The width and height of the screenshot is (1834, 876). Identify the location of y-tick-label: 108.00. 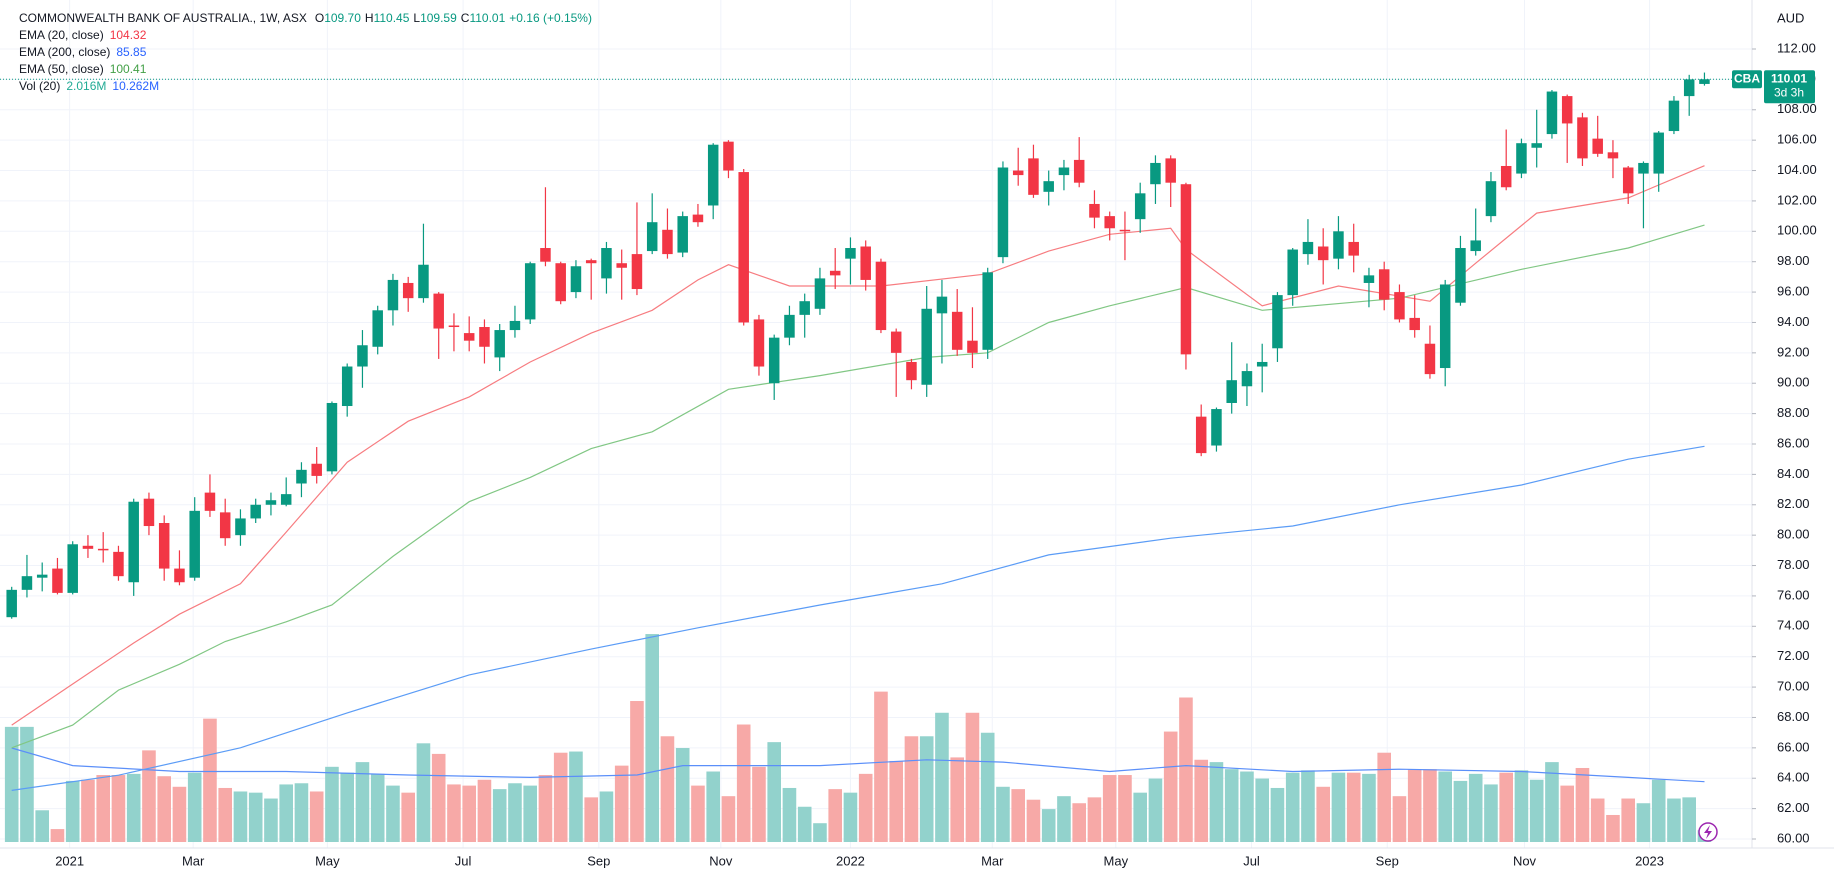
(1797, 108).